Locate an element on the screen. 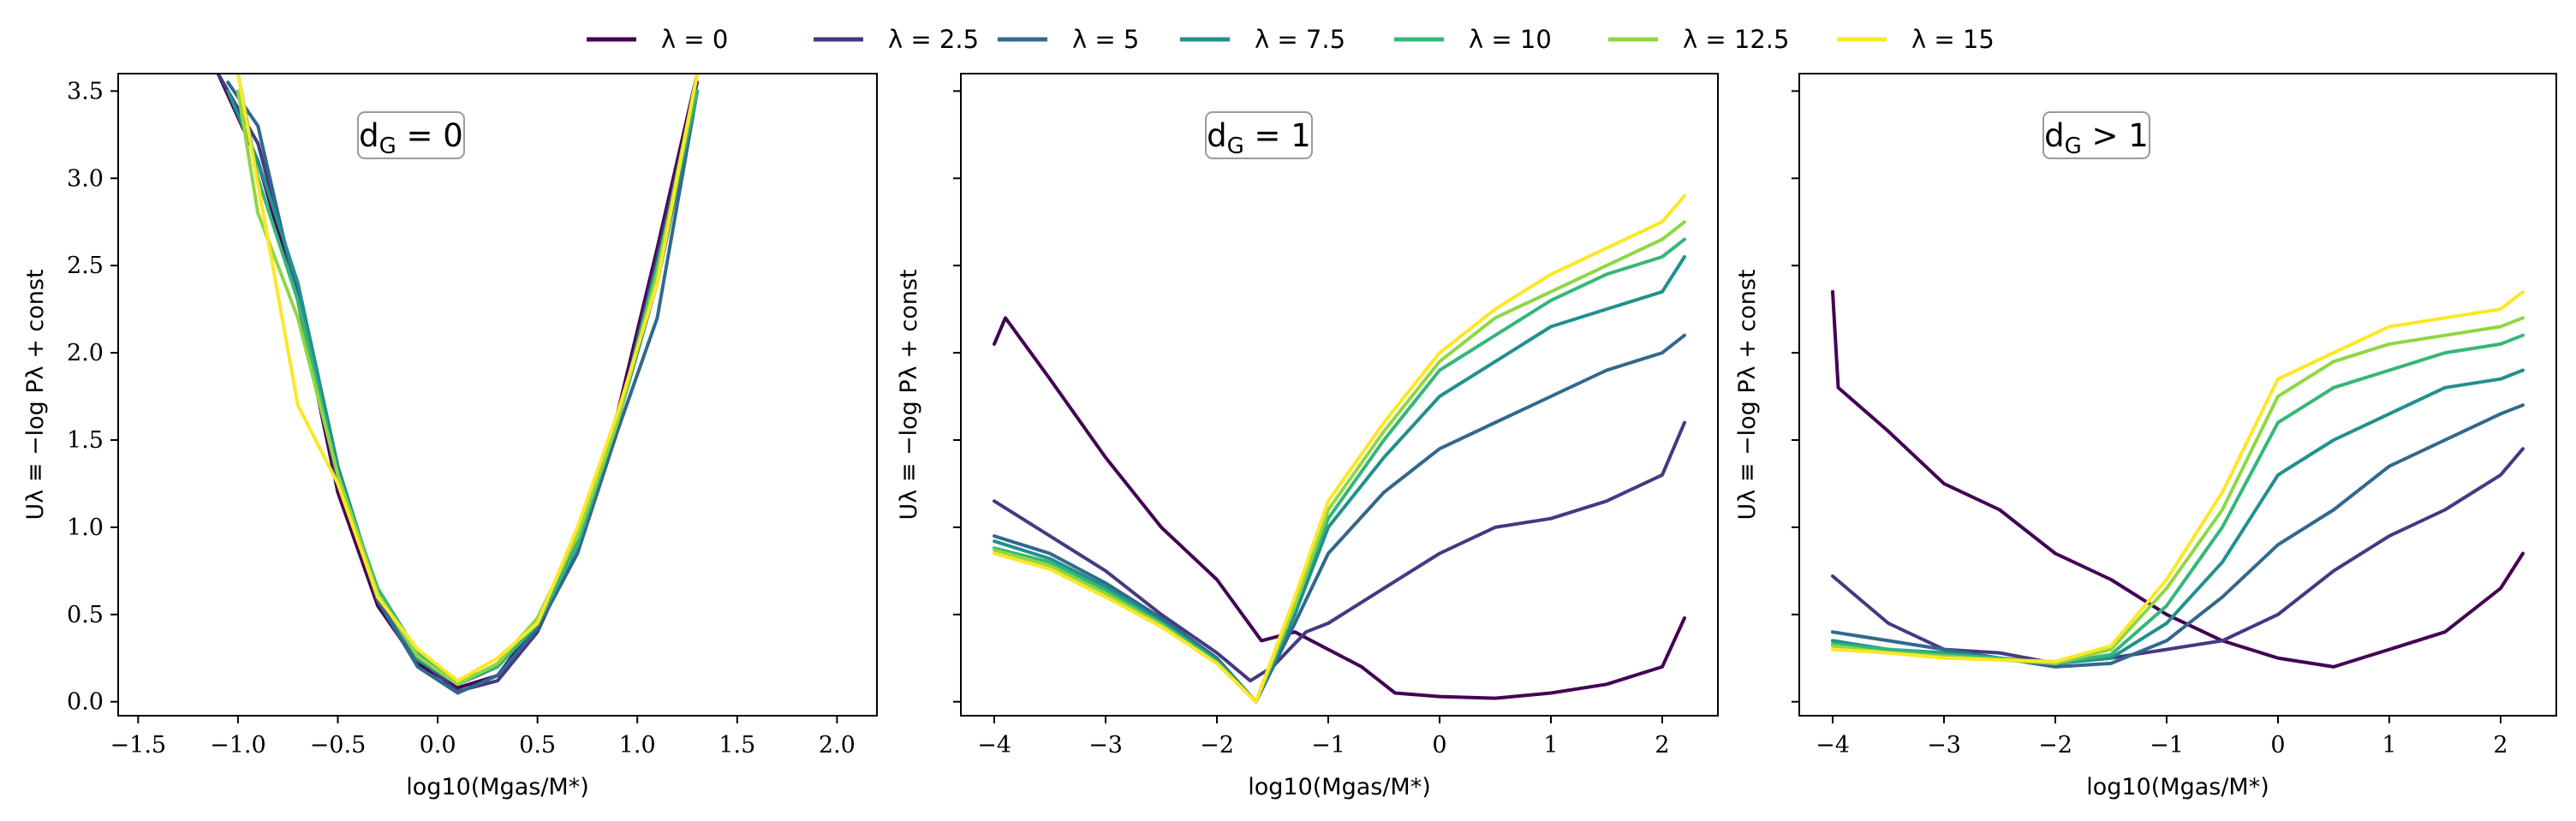  legend-label: λ = 0 is located at coordinates (694, 39).